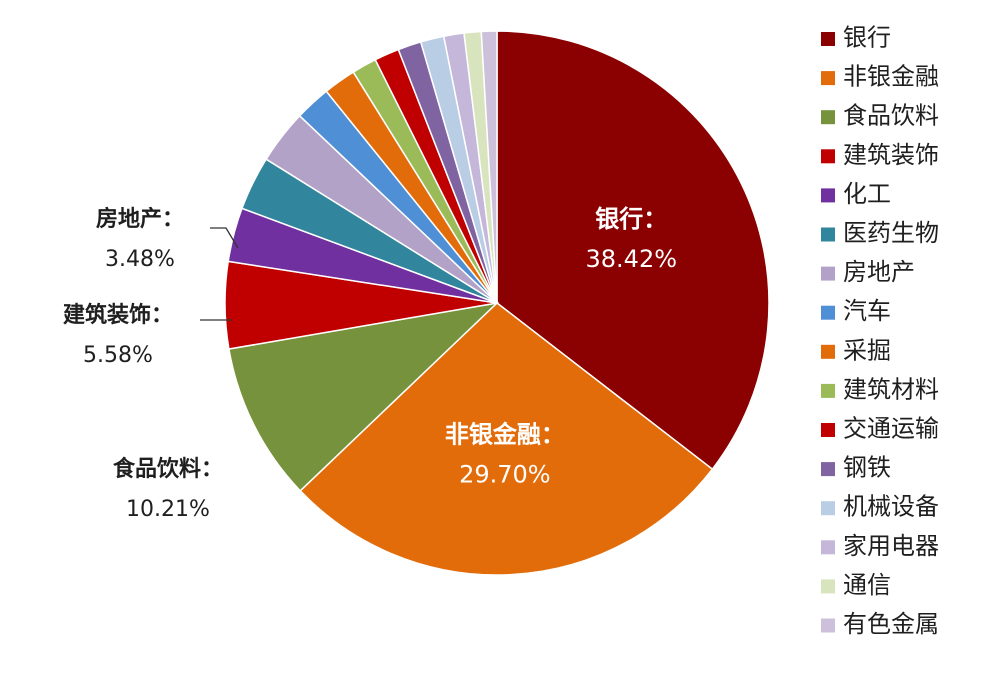  I want to click on data-label-value-2: 10.21%, so click(168, 509).